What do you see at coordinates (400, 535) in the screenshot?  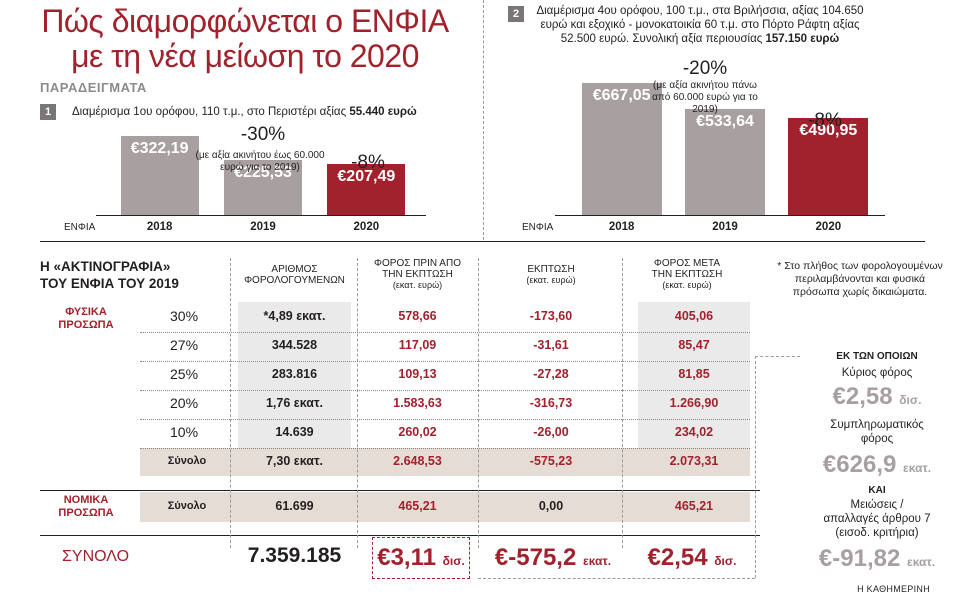 I see `grand-total-top-rule` at bounding box center [400, 535].